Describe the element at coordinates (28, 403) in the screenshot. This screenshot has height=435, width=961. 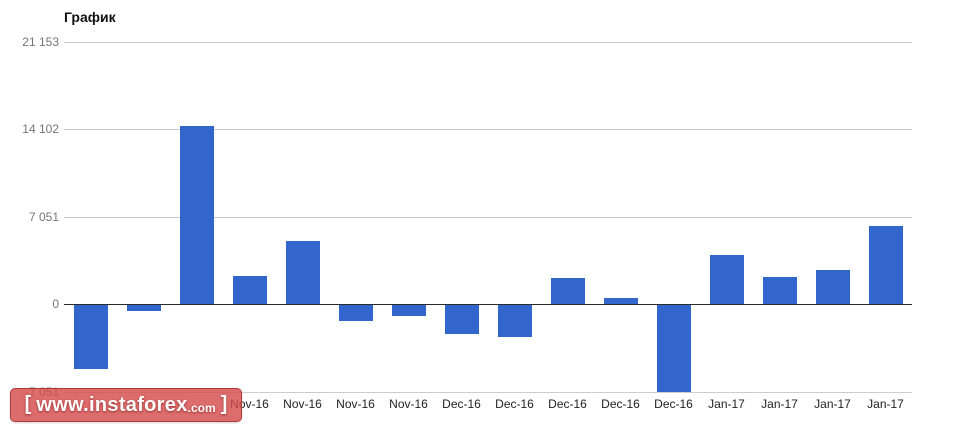
I see `watermark-left-bracket: [` at that location.